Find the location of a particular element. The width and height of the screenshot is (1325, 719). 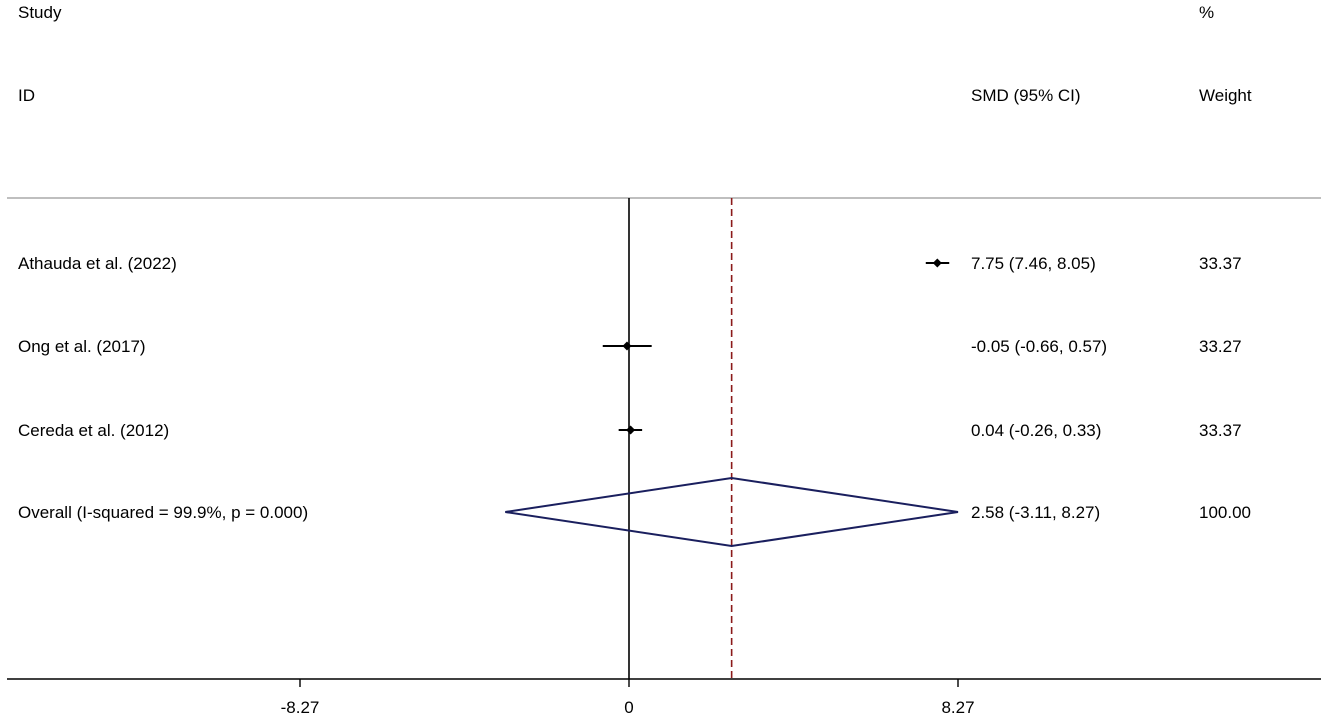

x-tick-label: 8.27 is located at coordinates (957, 707).